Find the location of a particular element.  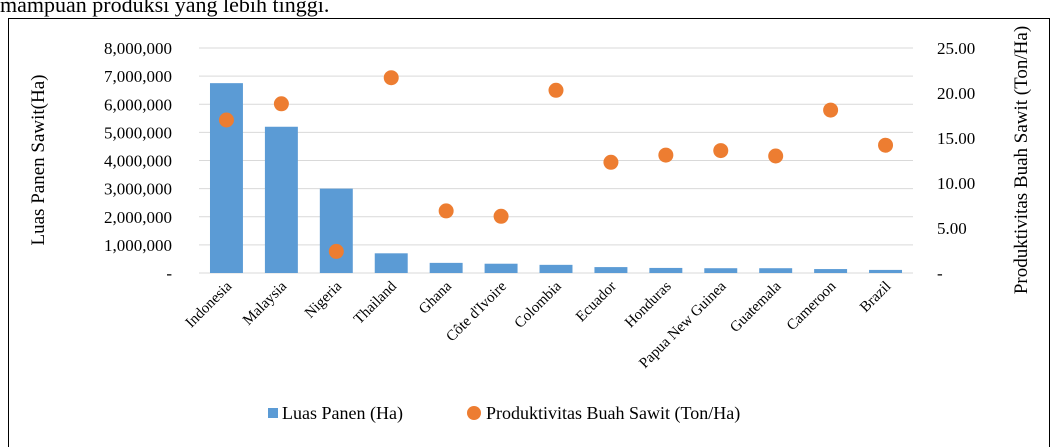

x-tick-label: Nigeria is located at coordinates (323, 299).